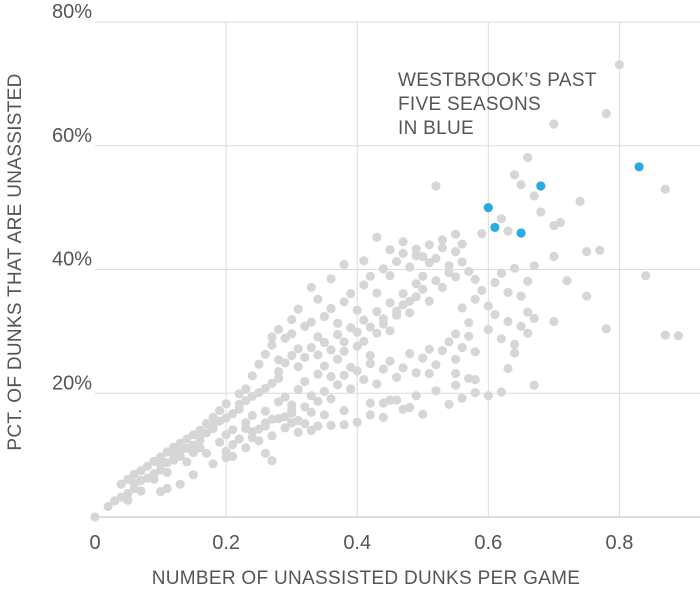 The image size is (700, 601). I want to click on y-tick-label: 20%, so click(72, 383).